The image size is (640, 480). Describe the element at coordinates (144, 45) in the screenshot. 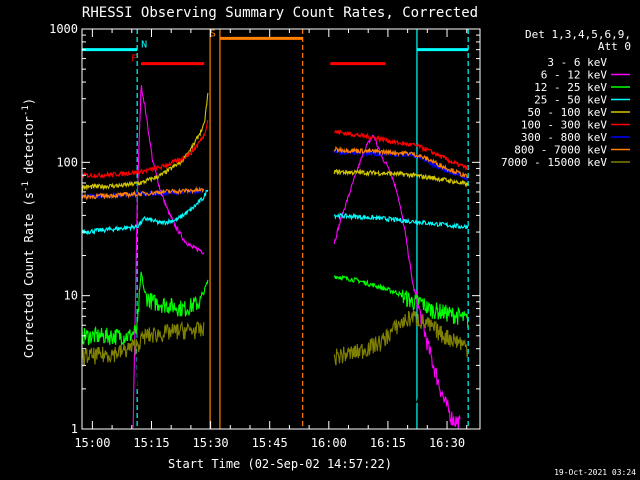

I see `annotation-label-N: N` at that location.